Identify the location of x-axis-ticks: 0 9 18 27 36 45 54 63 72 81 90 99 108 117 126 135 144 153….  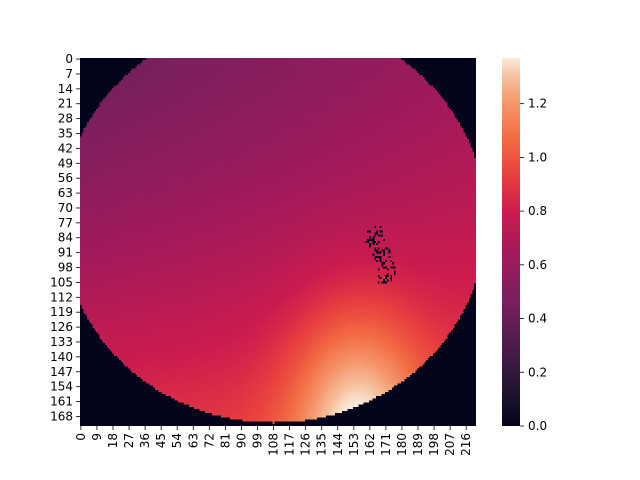
(273, 441).